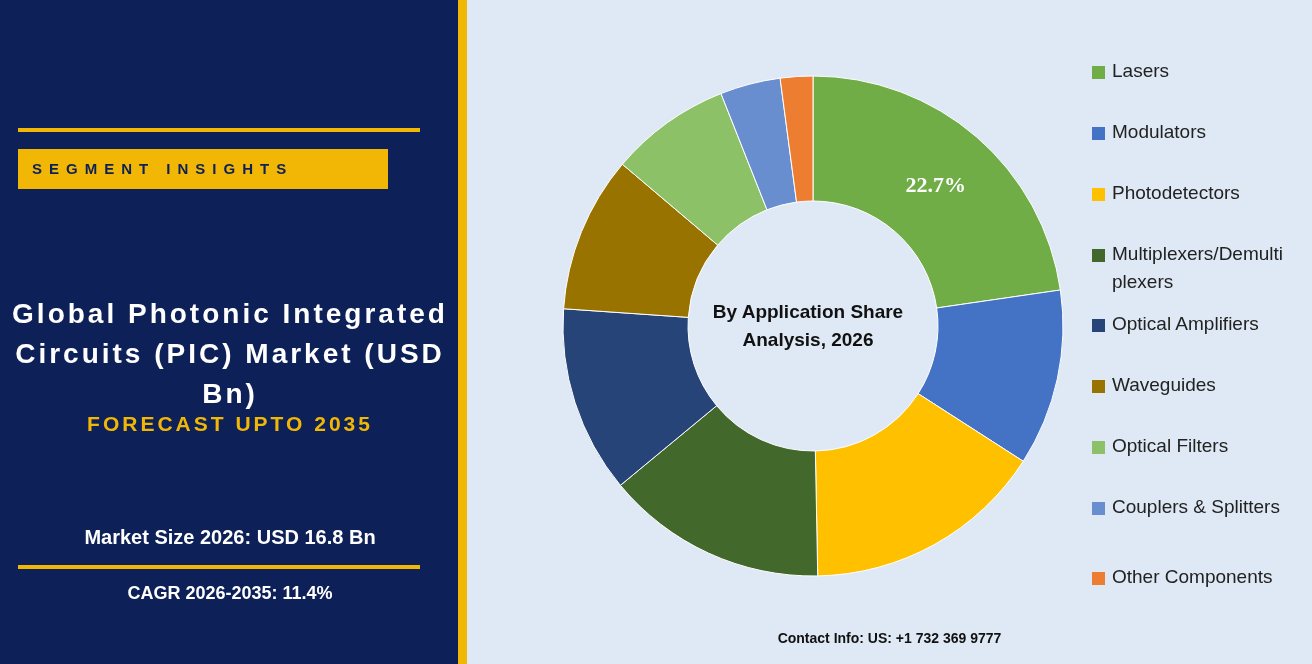  What do you see at coordinates (1176, 193) in the screenshot?
I see `legend-label: Photodetectors` at bounding box center [1176, 193].